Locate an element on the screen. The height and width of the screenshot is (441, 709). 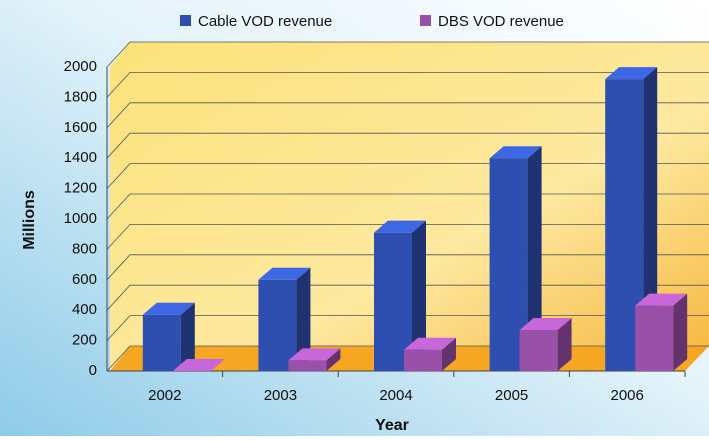
y-tick-label: 800 is located at coordinates (84, 248).